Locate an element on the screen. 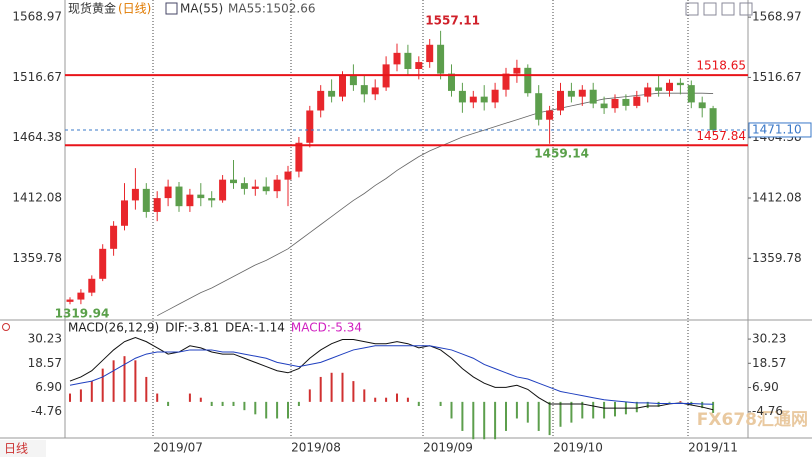 The width and height of the screenshot is (812, 457). period-label: (日线) is located at coordinates (134, 9).